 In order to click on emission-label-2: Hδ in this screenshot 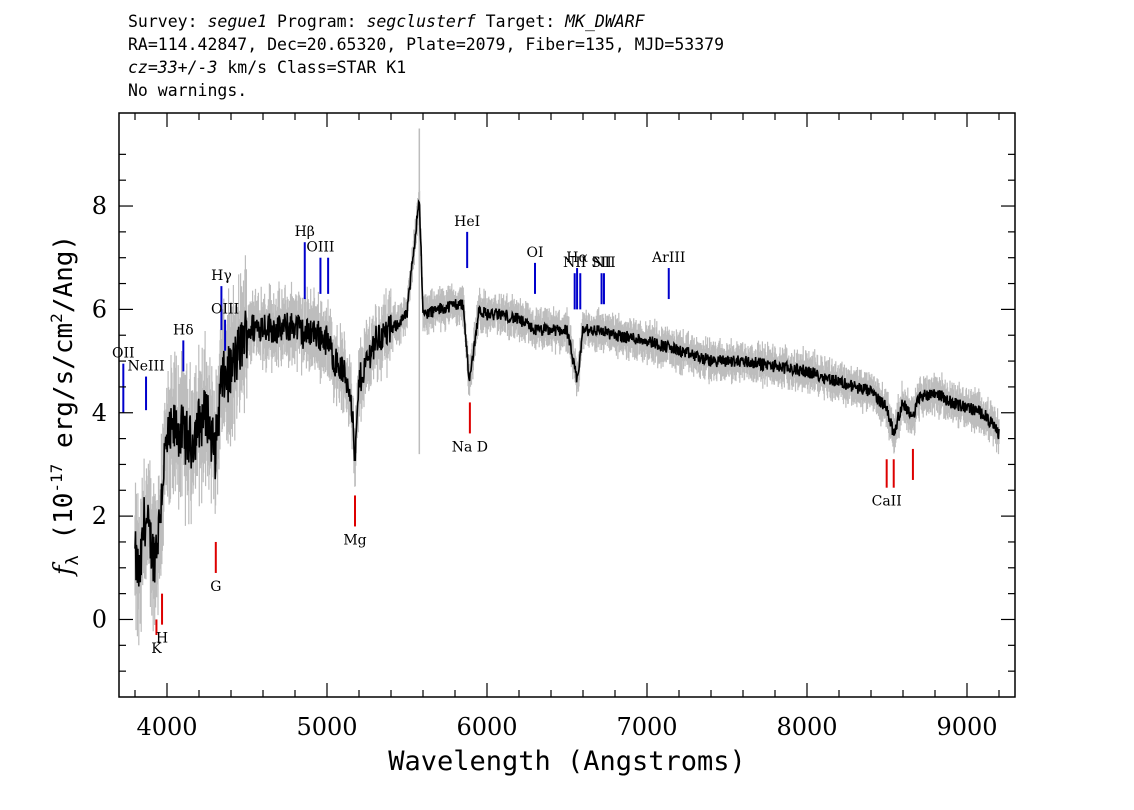, I will do `click(183, 330)`.